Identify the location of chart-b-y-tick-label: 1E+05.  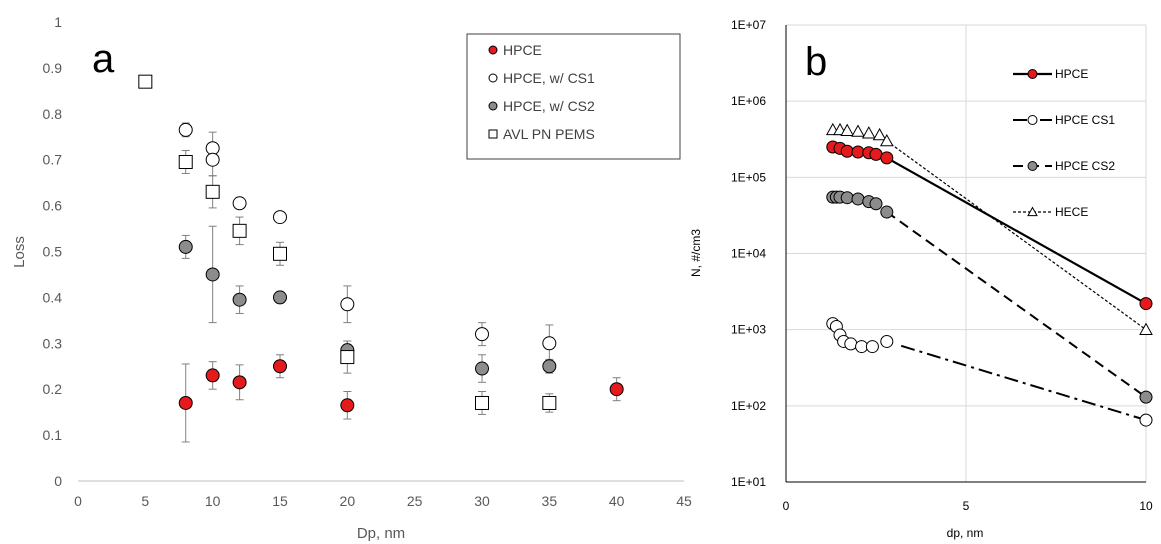
(748, 177).